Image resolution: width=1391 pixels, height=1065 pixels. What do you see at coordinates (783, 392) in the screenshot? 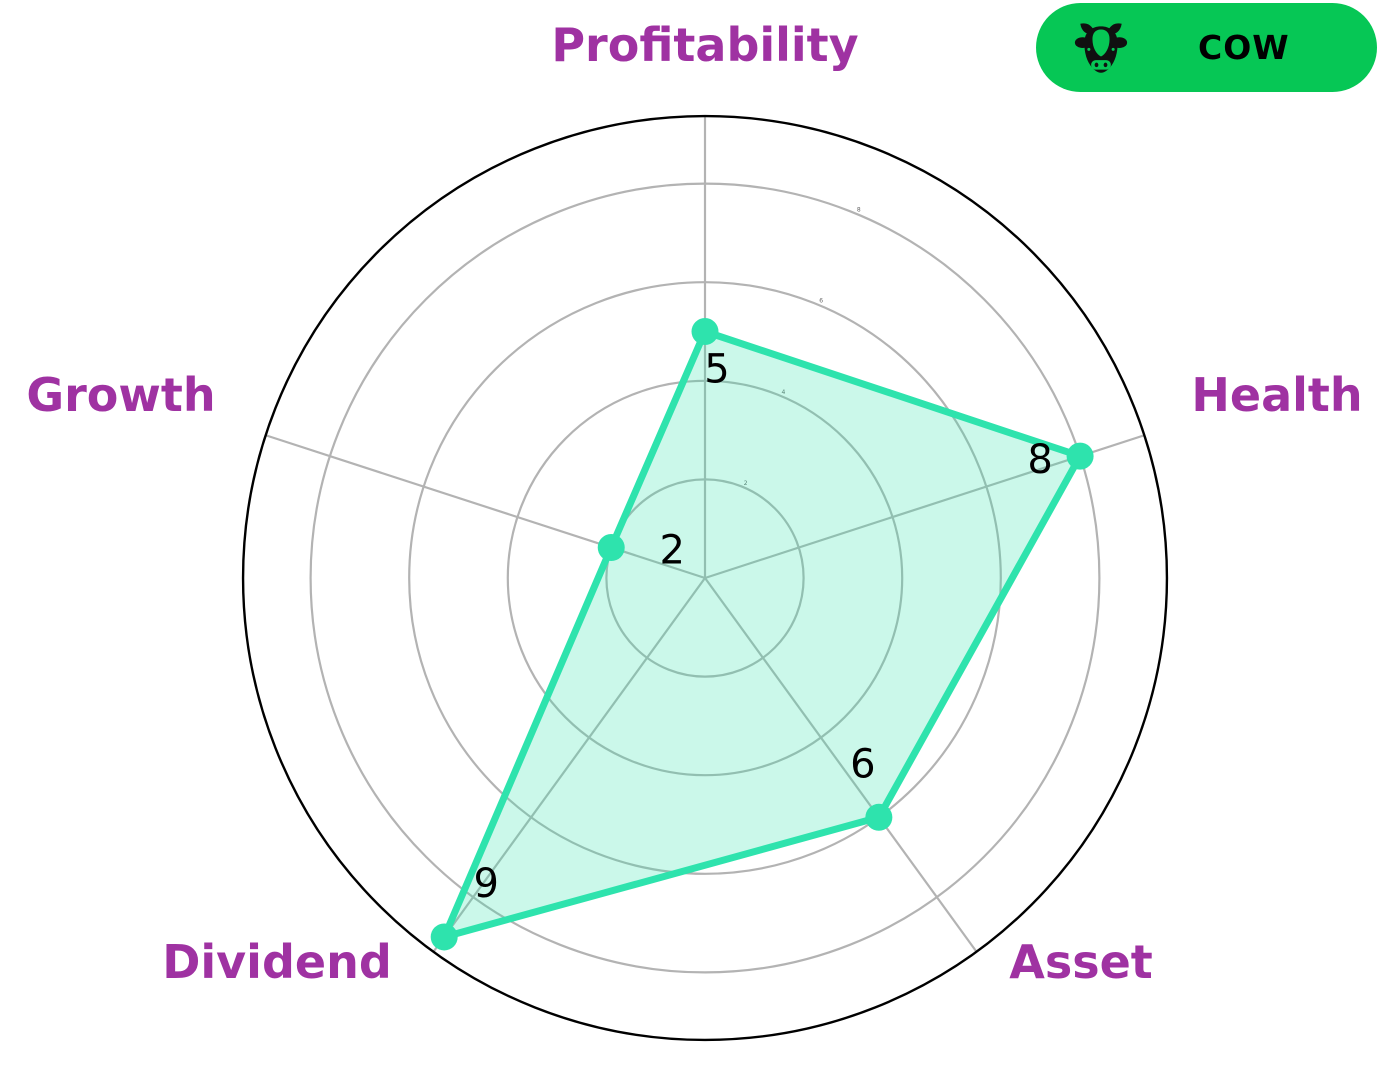
I see `r-tick-label: 4` at bounding box center [783, 392].